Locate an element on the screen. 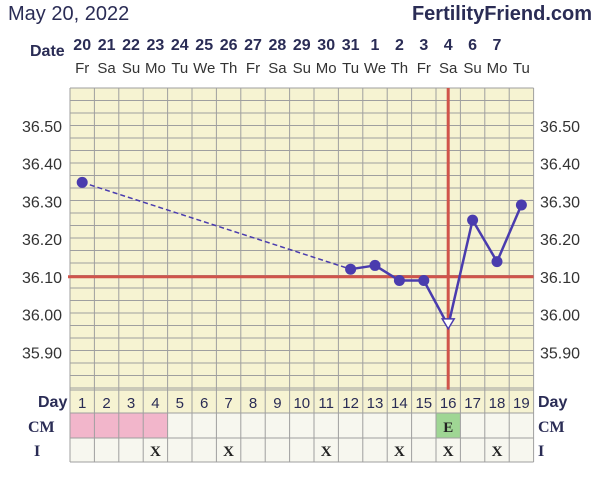  day-number: 14 is located at coordinates (399, 403).